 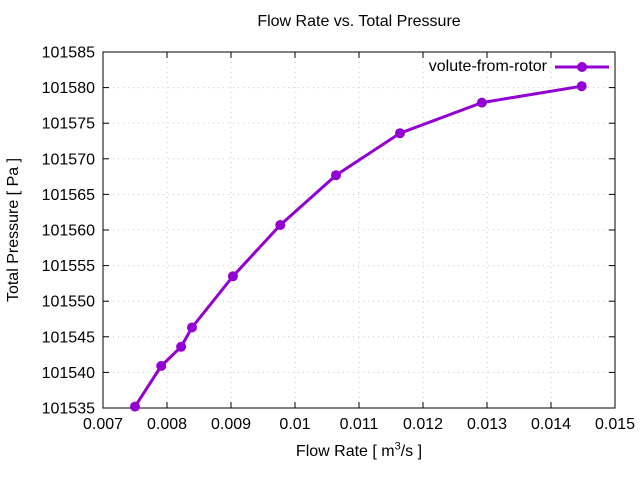 I want to click on y-tick-label: 101580, so click(x=68, y=88).